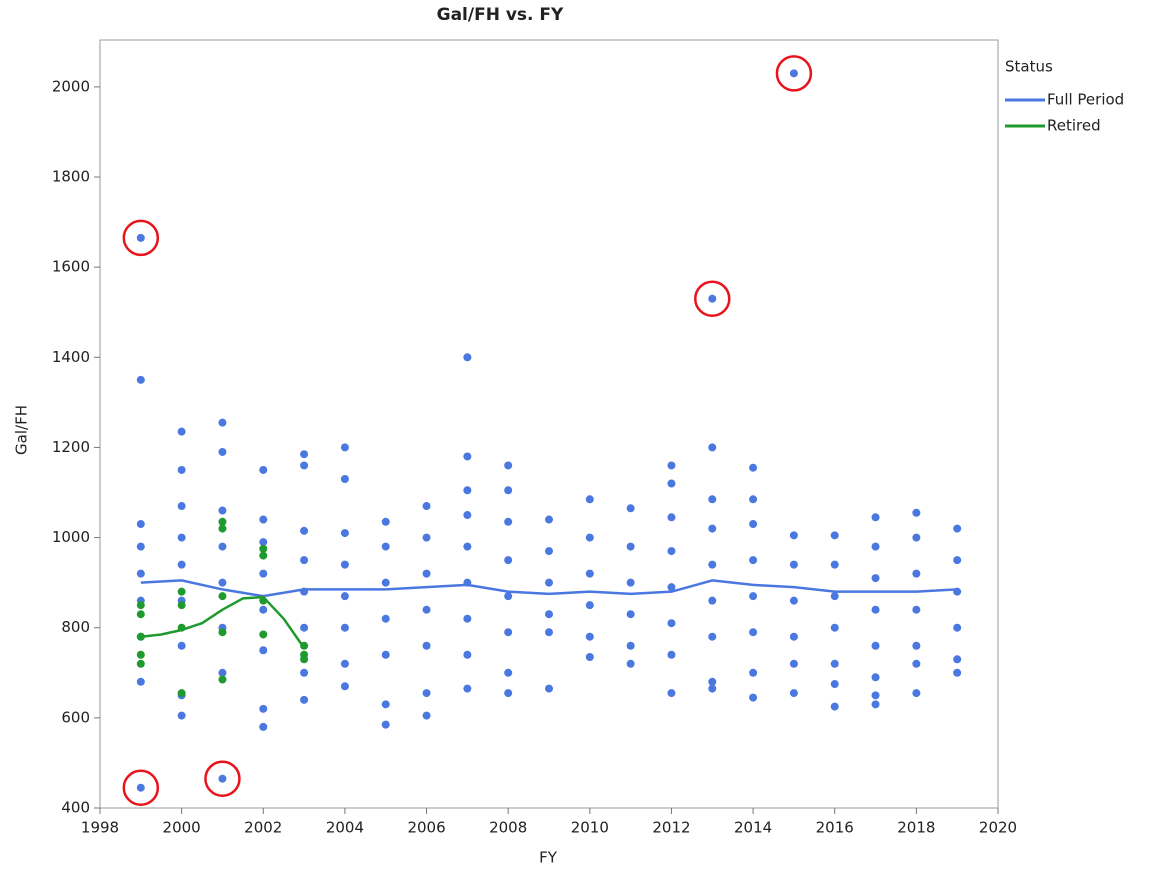 Image resolution: width=1154 pixels, height=873 pixels. Describe the element at coordinates (75, 717) in the screenshot. I see `y-tick-label: 600` at that location.